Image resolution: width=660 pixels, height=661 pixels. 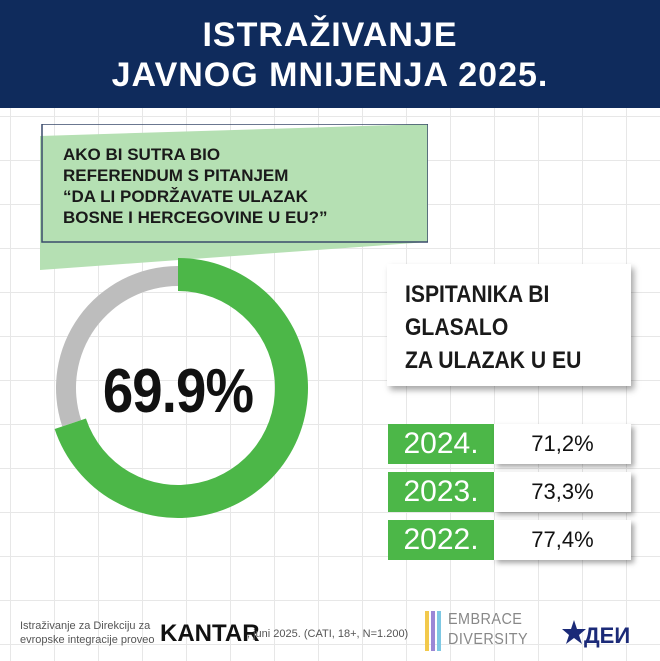 I want to click on result-card-line3: ZA ULAZAK U EU, so click(x=493, y=360).